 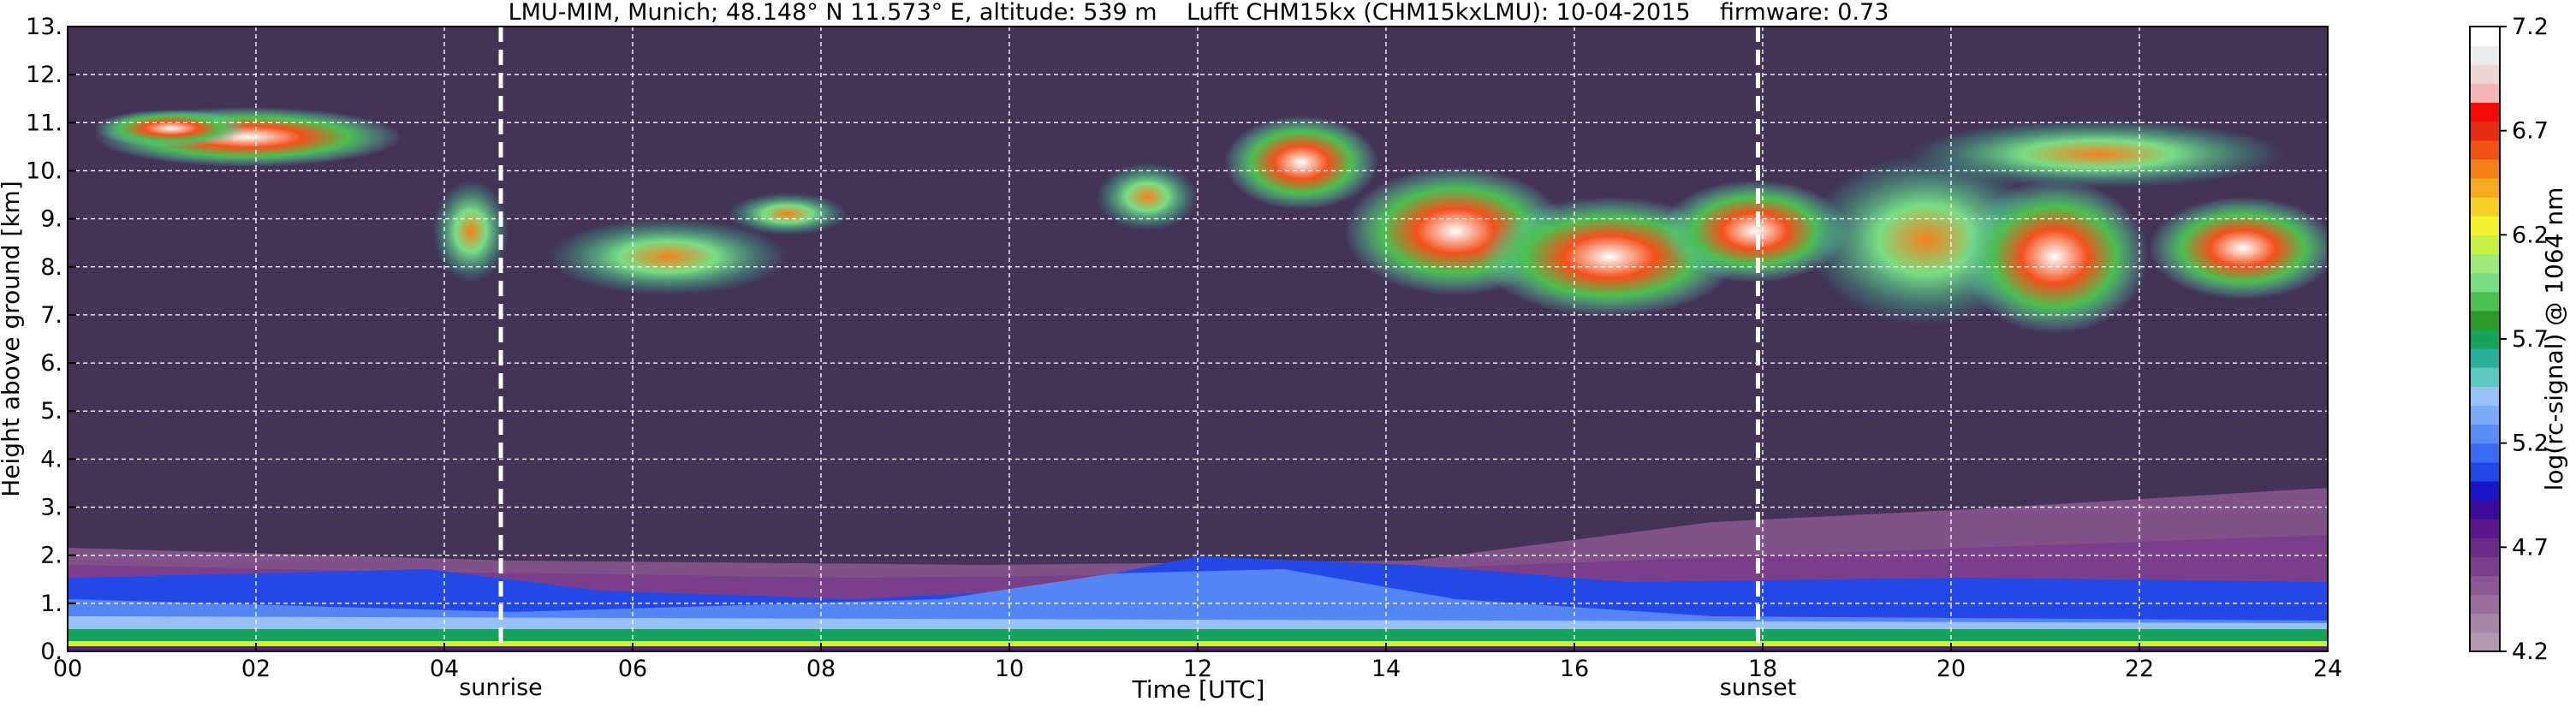 I want to click on x-tick-label: 08, so click(x=821, y=669).